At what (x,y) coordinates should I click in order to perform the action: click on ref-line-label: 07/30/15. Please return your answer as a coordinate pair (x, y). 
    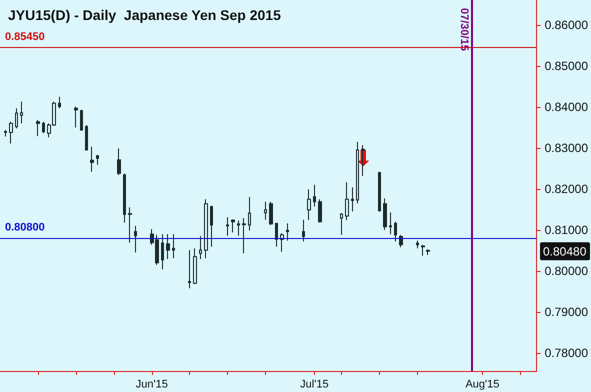
    Looking at the image, I should click on (464, 29).